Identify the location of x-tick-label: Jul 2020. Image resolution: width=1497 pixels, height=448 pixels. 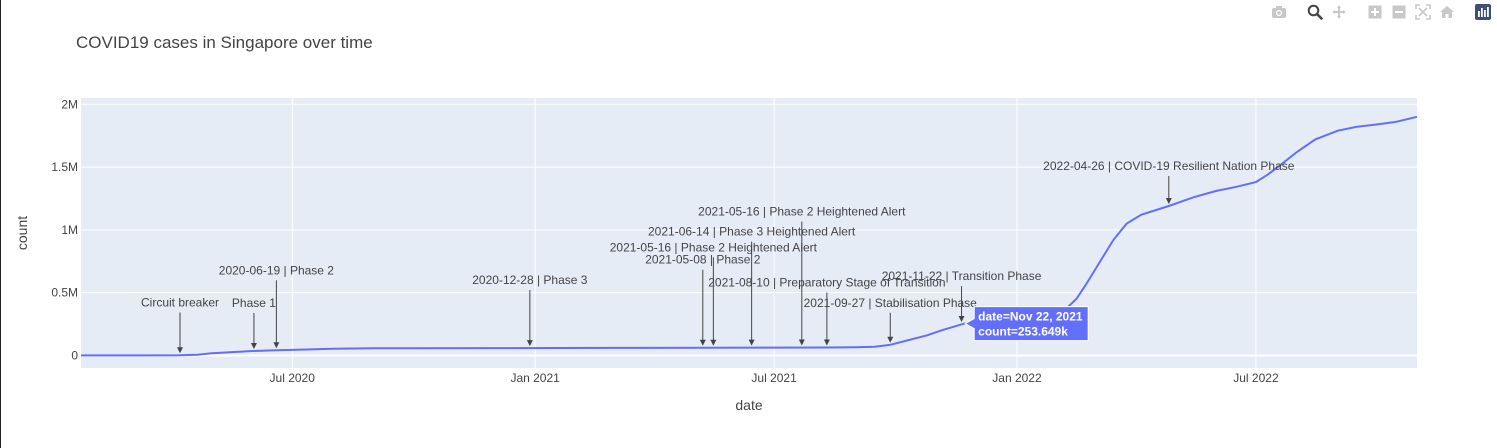
(293, 378).